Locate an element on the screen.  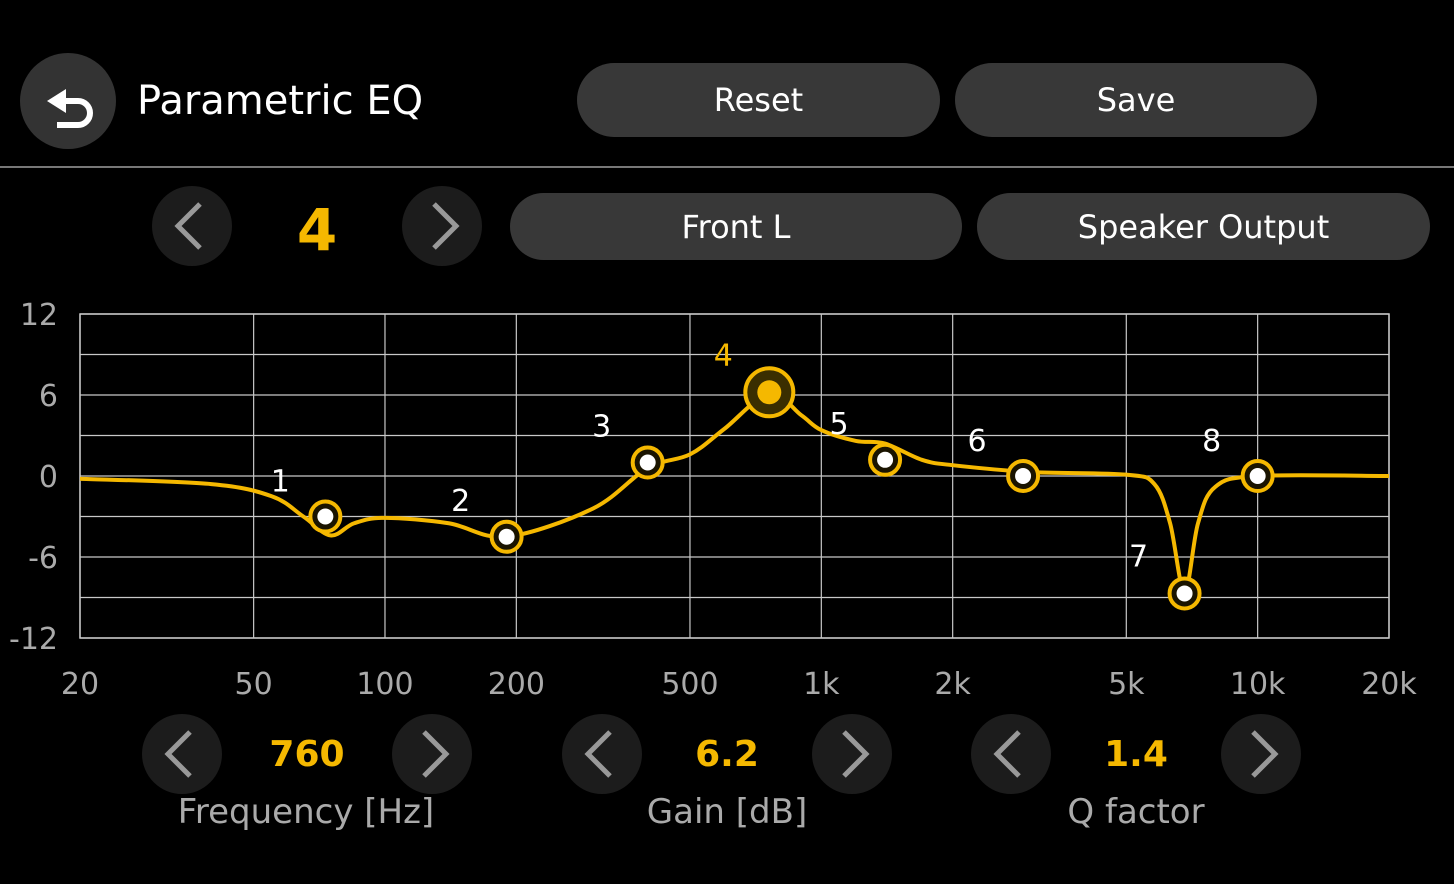
band-prev-button is located at coordinates (192, 226).